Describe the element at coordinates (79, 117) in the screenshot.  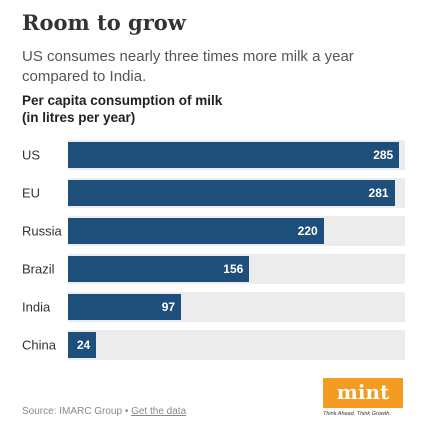
I see `measure-label-line2: (in litres per year)` at that location.